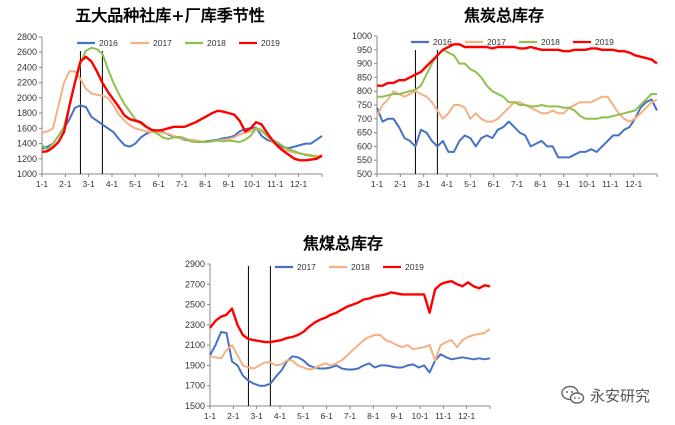 The image size is (675, 425). I want to click on watermark-text: 永安研究, so click(620, 396).